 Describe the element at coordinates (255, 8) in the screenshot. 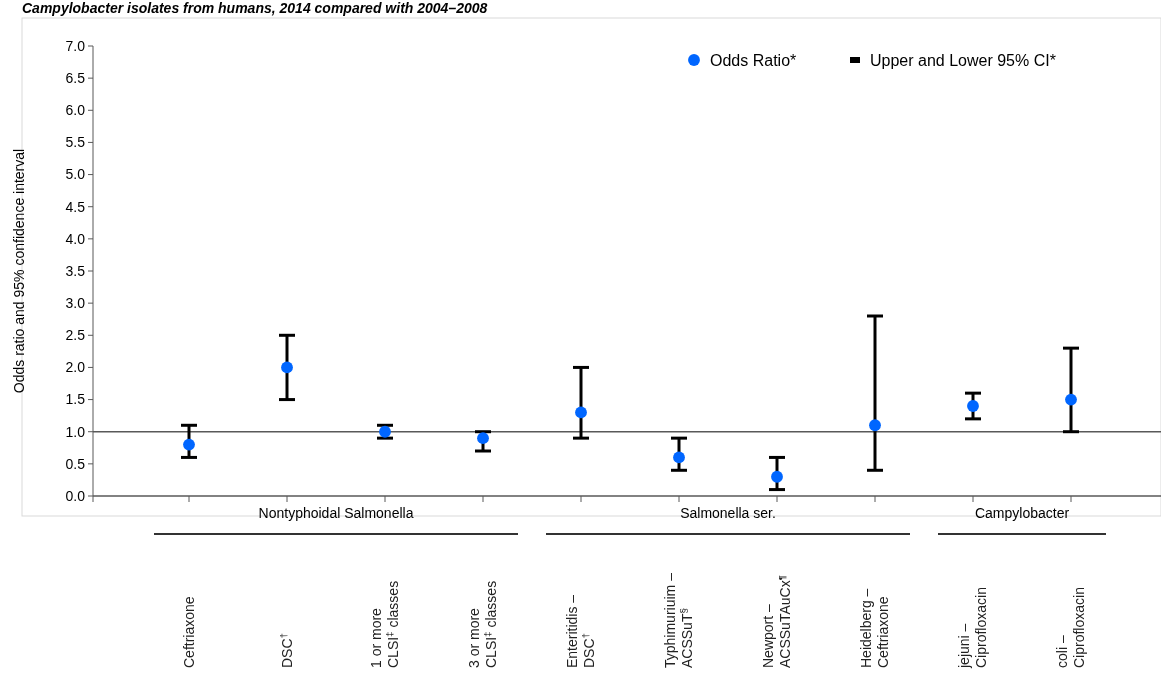

I see `chart-title: Campylobacter isolates from humans, 2014 compared with 2004–2008` at that location.